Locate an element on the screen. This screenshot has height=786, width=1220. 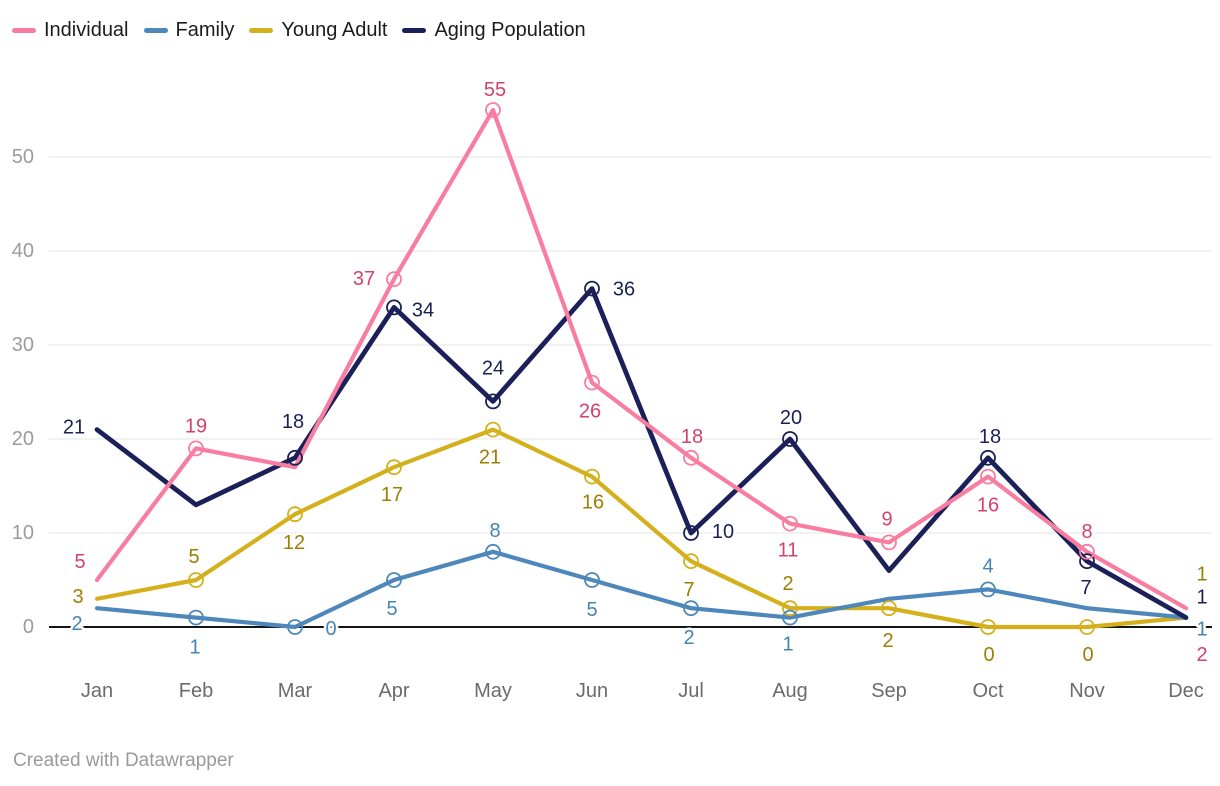
legend-swatch-aging-population is located at coordinates (414, 30).